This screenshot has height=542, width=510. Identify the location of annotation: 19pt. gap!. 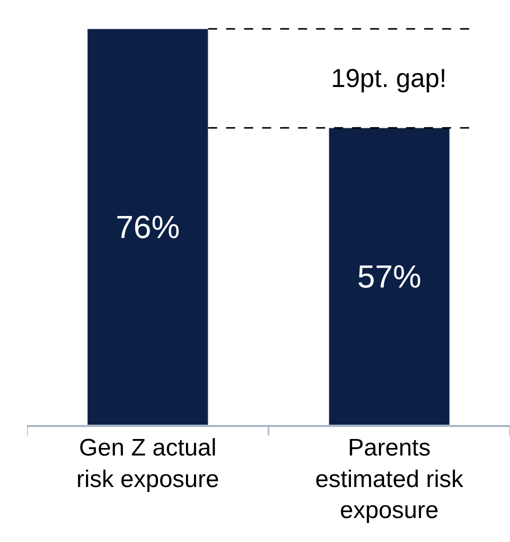
(389, 78).